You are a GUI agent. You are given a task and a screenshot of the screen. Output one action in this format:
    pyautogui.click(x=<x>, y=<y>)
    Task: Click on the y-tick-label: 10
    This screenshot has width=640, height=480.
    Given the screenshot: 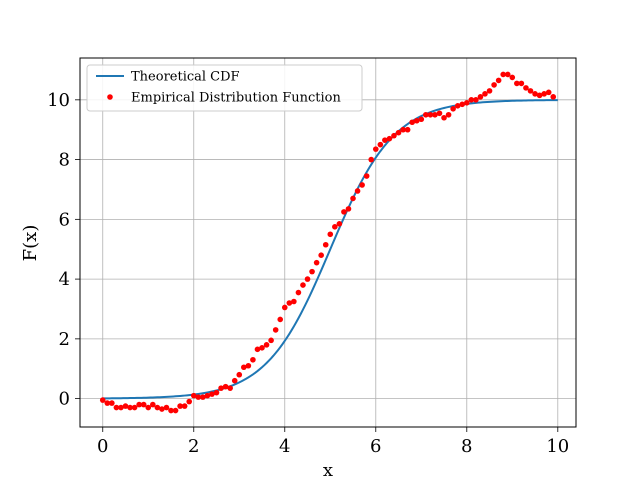 What is the action you would take?
    pyautogui.click(x=58, y=100)
    